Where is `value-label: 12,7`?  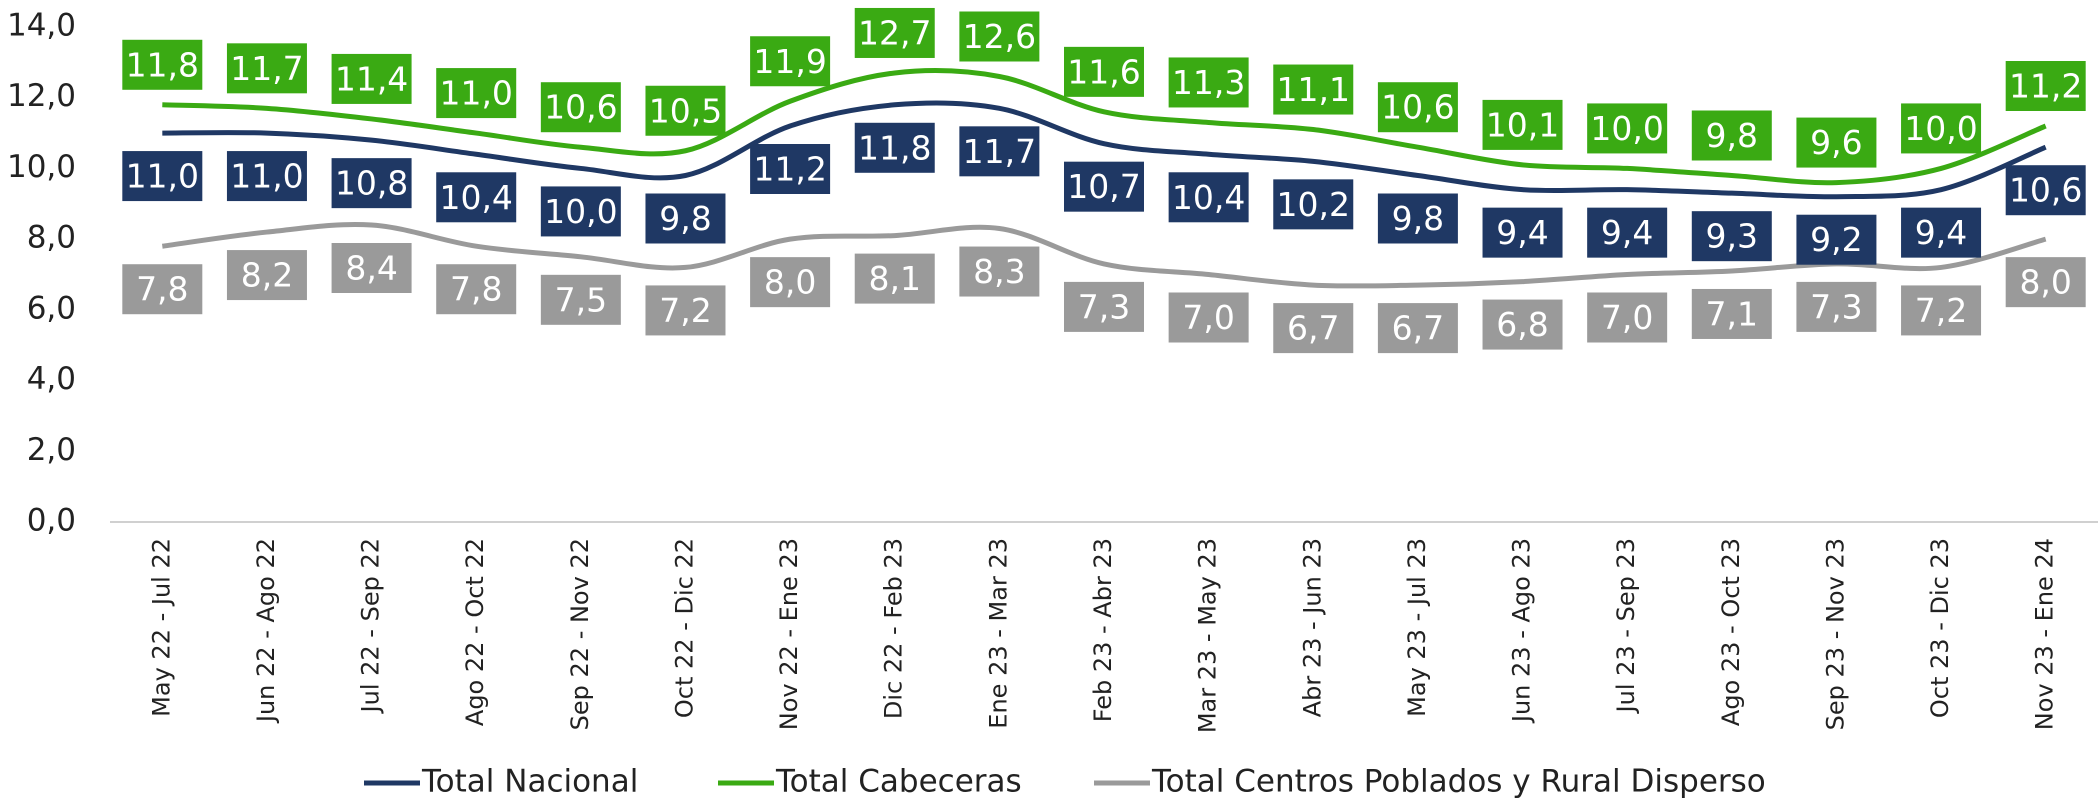
value-label: 12,7 is located at coordinates (894, 32).